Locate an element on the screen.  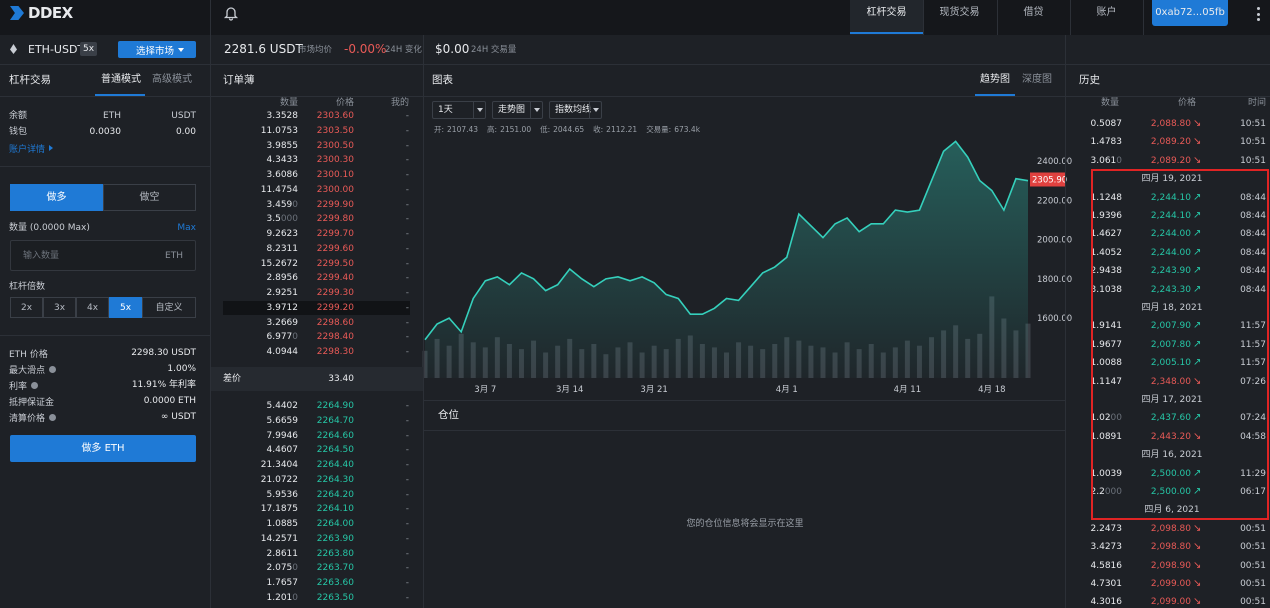
x-tick-label: 4月 18 is located at coordinates (991, 390).